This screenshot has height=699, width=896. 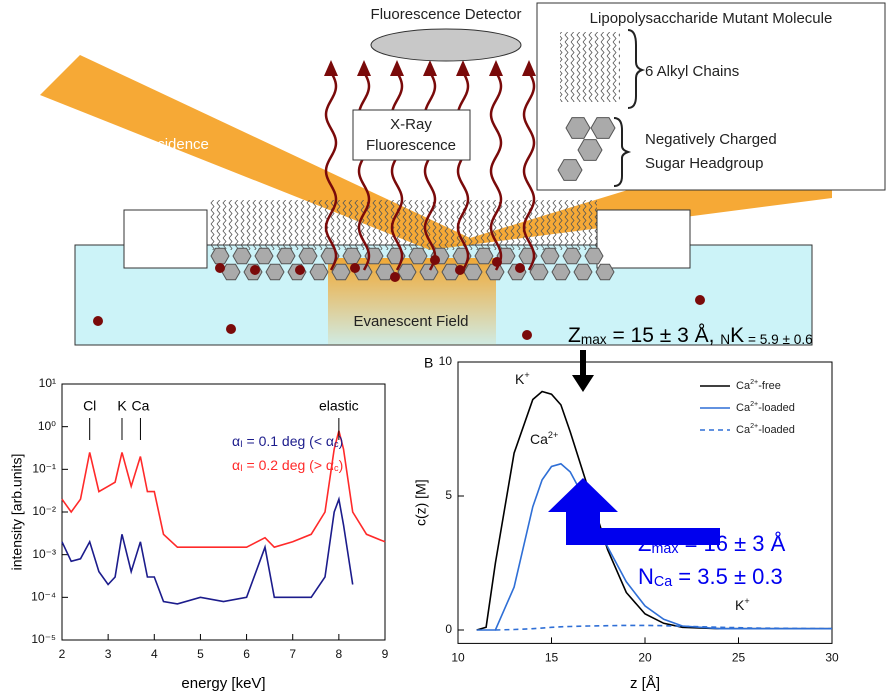 I want to click on rich-text: αI = 0.2 deg (> αc), so click(x=287, y=465).